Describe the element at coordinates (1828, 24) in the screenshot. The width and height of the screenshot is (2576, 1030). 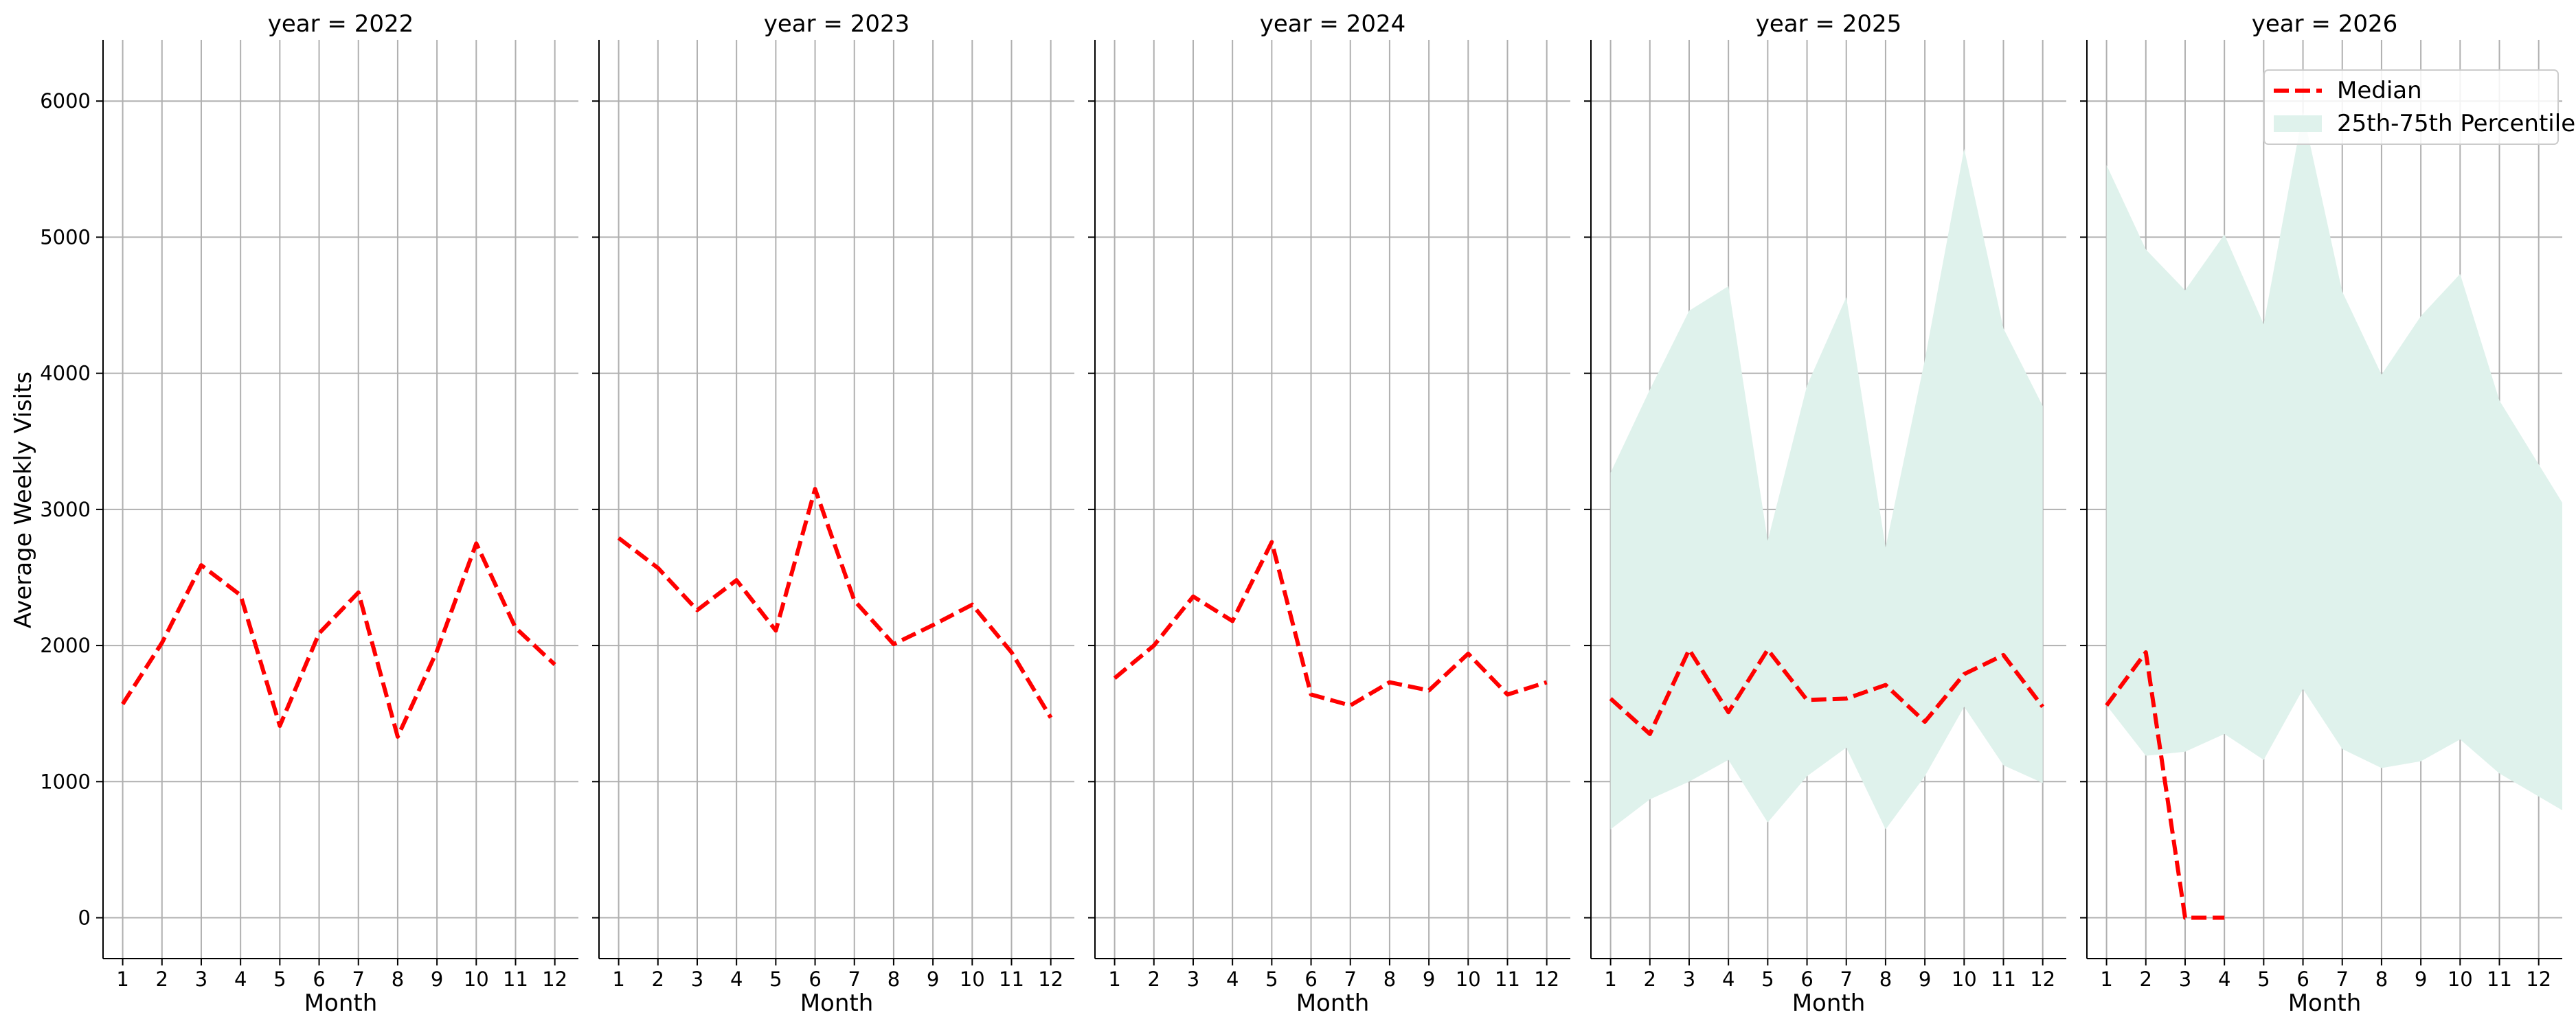
I see `panel-title: year = 2025` at that location.